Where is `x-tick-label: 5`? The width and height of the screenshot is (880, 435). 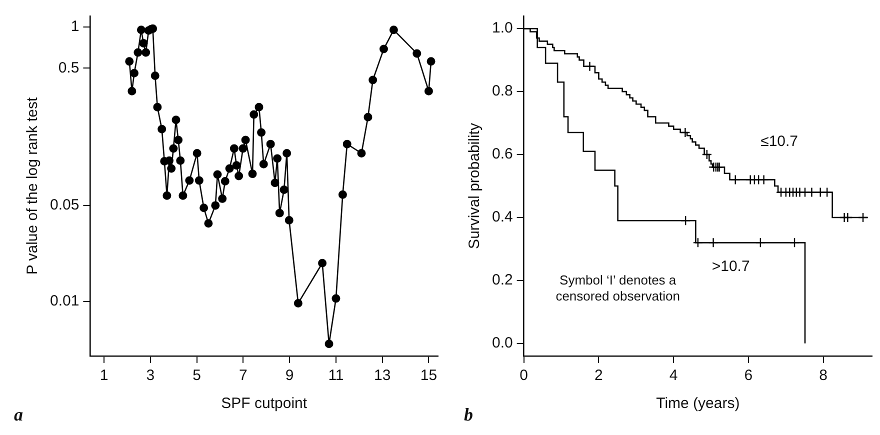 x-tick-label: 5 is located at coordinates (197, 375).